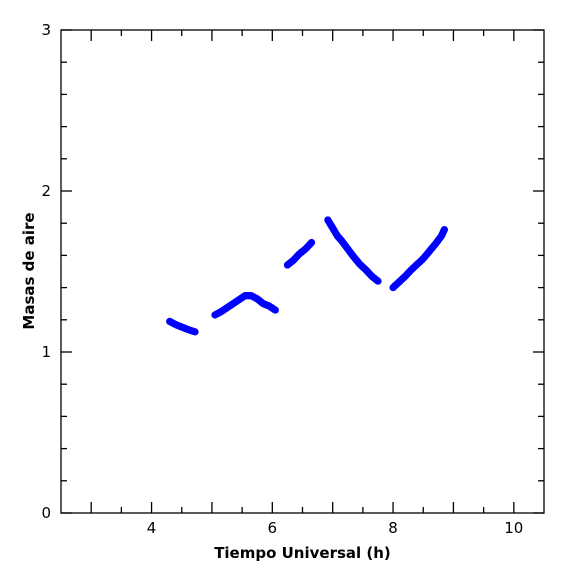 The width and height of the screenshot is (574, 574). What do you see at coordinates (513, 528) in the screenshot?
I see `x-tick-label: 10` at bounding box center [513, 528].